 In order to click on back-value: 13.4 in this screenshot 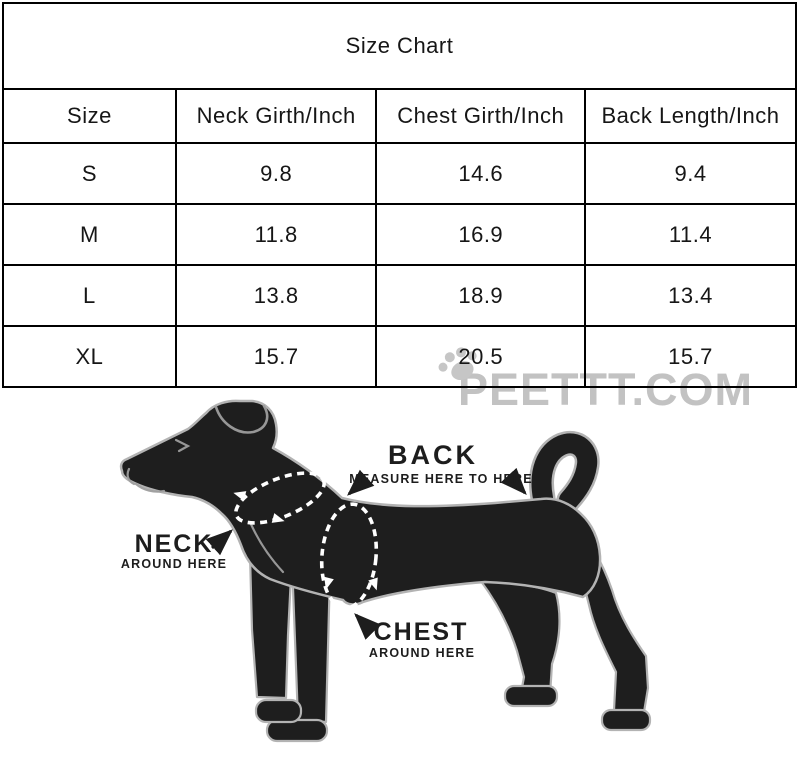, I will do `click(690, 295)`.